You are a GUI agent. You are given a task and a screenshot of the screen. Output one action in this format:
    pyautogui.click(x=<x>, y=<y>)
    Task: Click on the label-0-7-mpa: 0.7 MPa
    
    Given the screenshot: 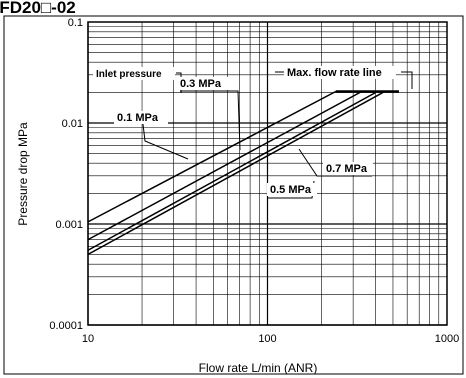 What is the action you would take?
    pyautogui.click(x=347, y=169)
    